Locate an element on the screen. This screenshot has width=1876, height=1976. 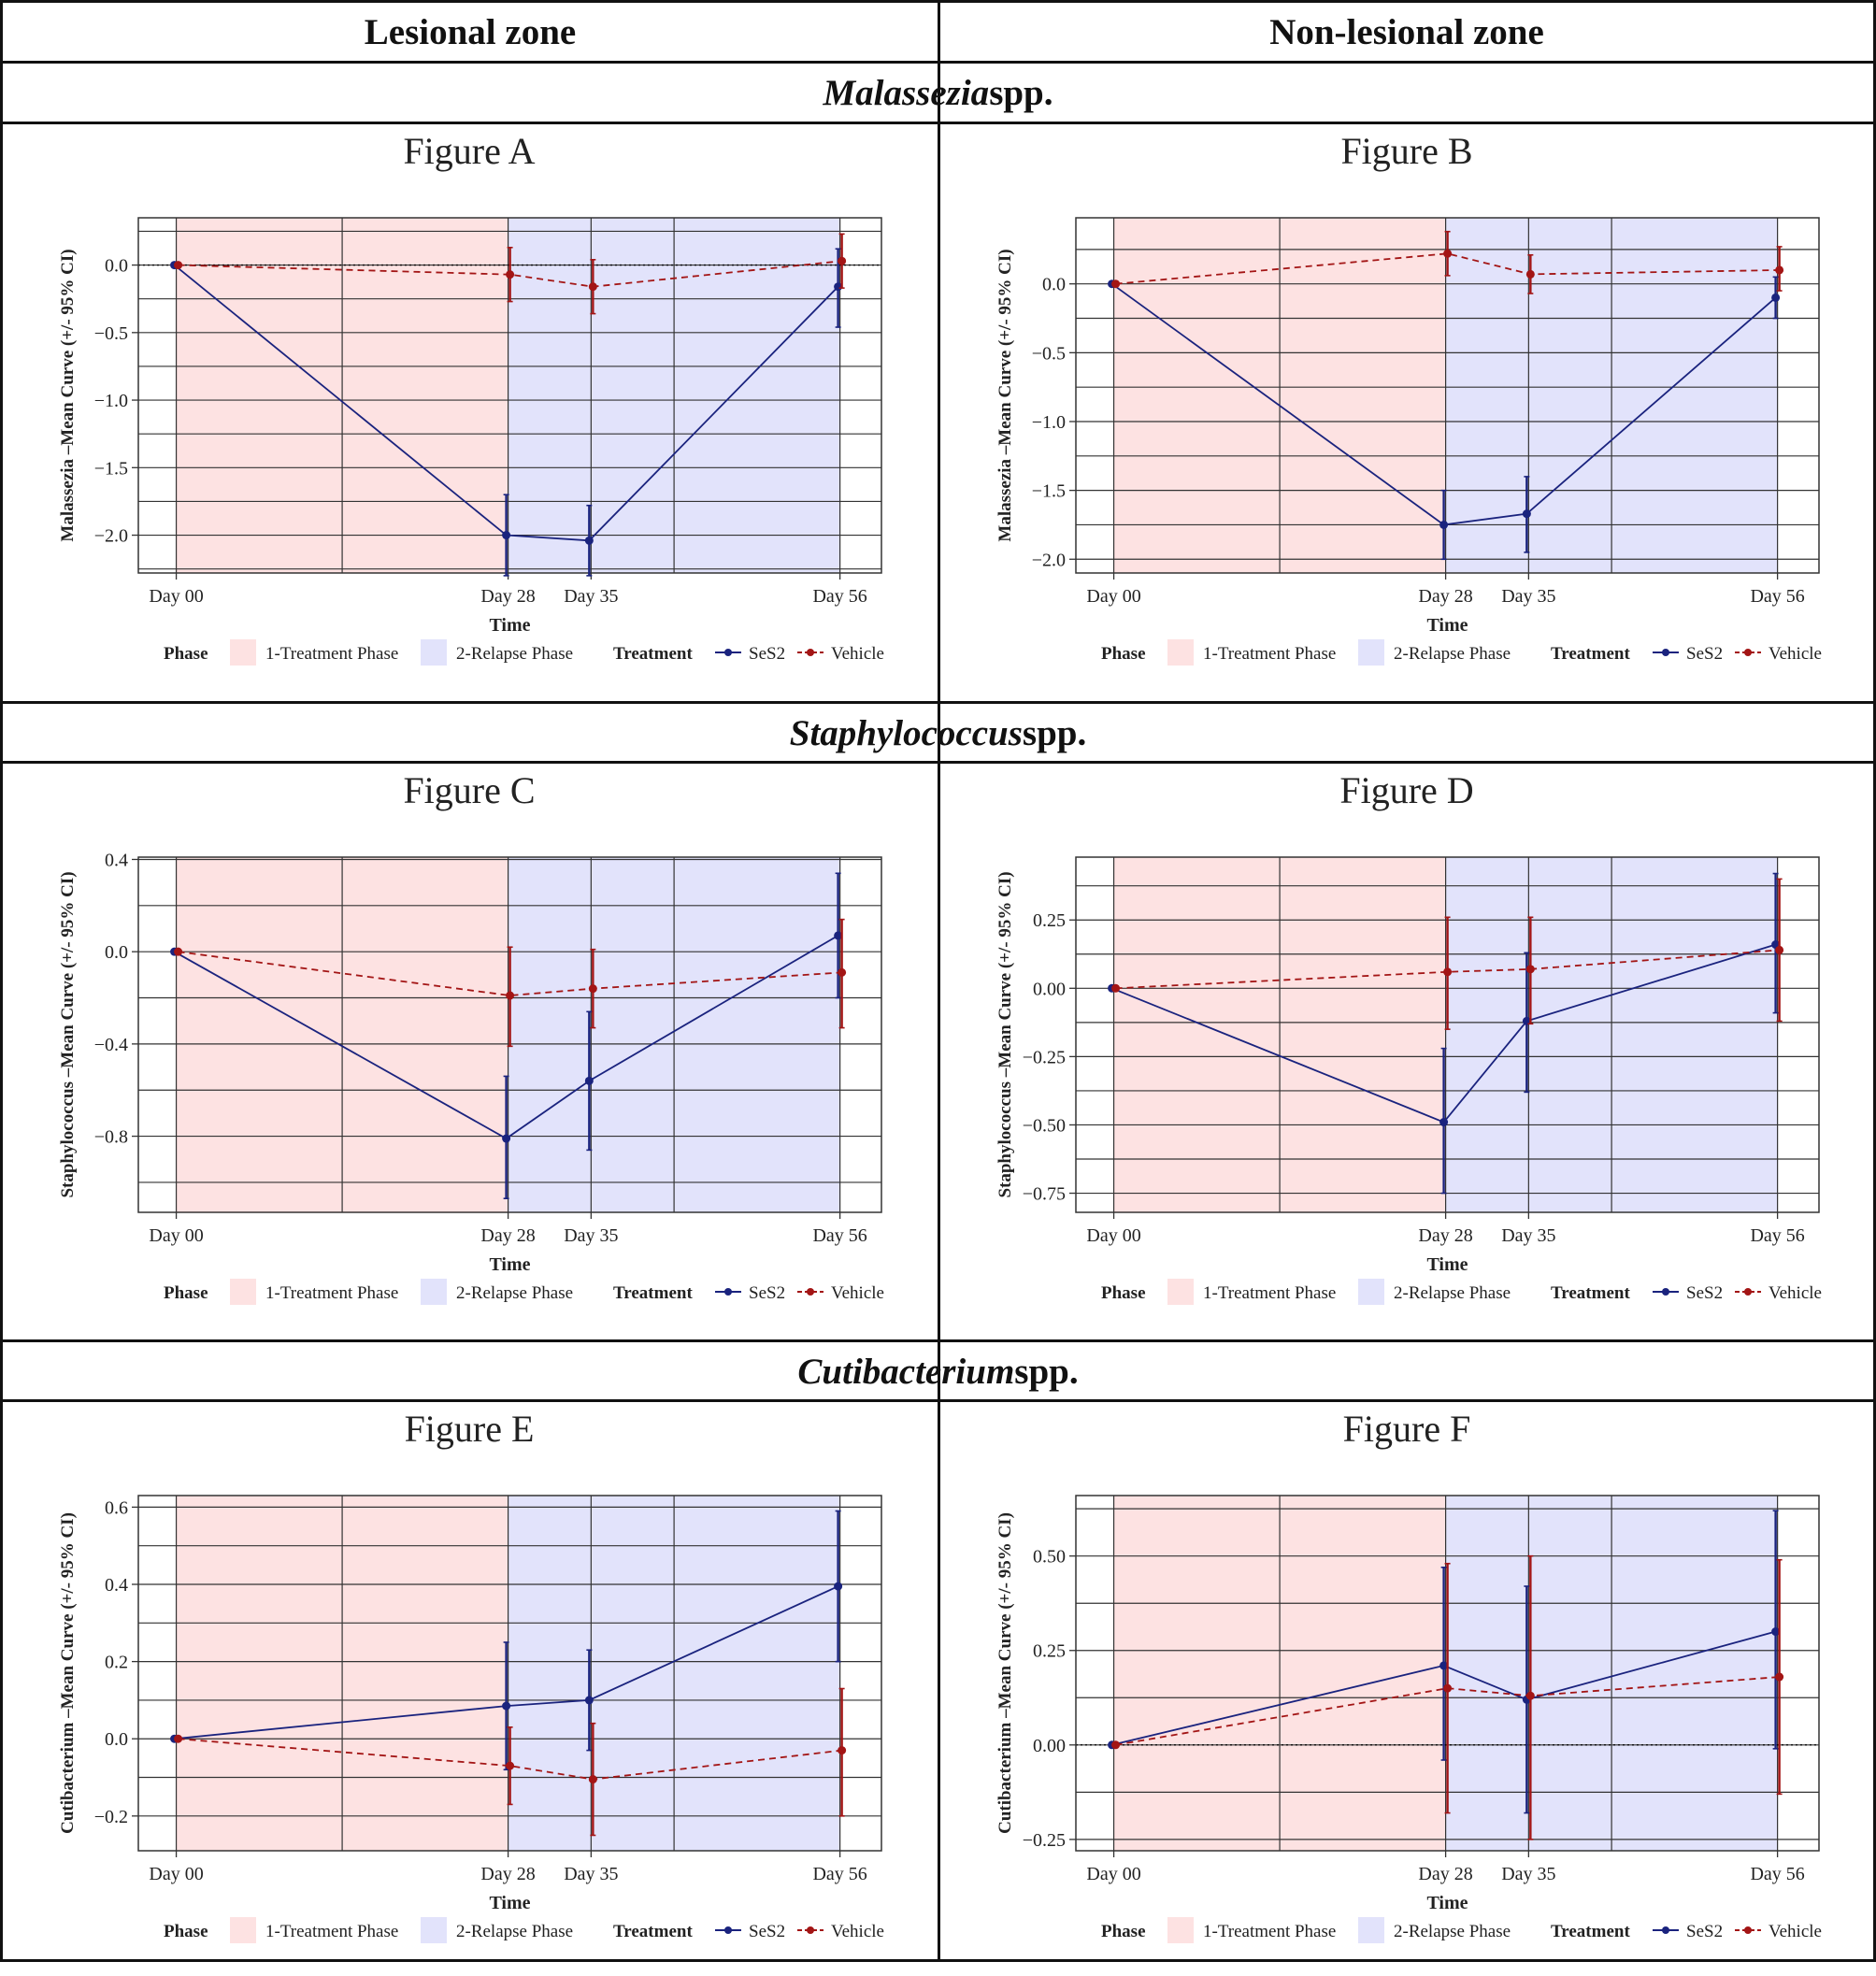
y-tick-label: 0.25 is located at coordinates (1049, 1651).